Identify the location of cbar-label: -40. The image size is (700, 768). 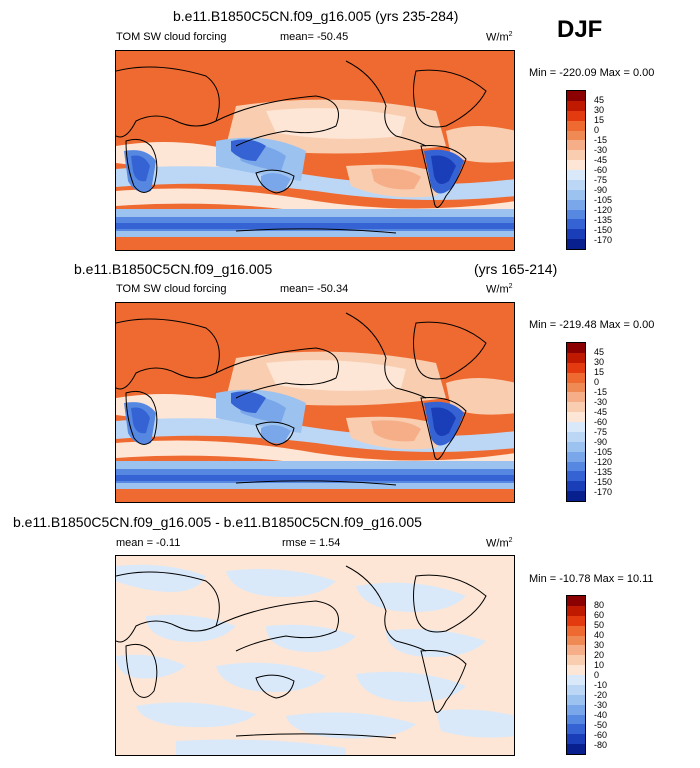
(601, 715).